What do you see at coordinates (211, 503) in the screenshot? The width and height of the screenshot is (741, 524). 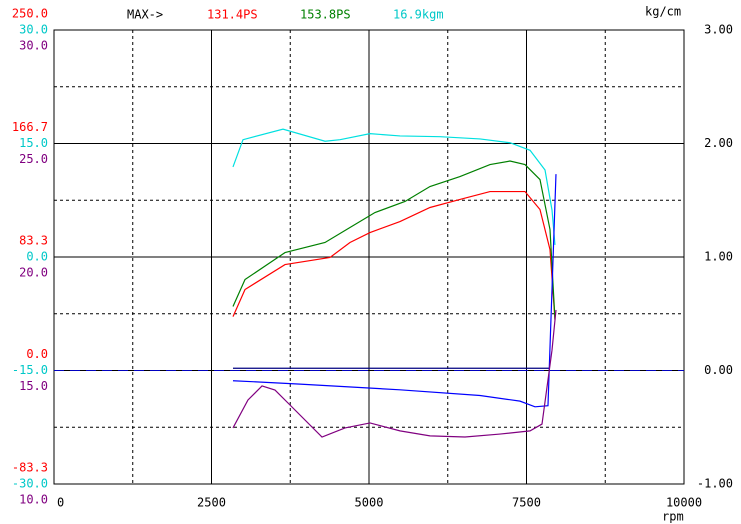 I see `x-tick-label: 2500` at bounding box center [211, 503].